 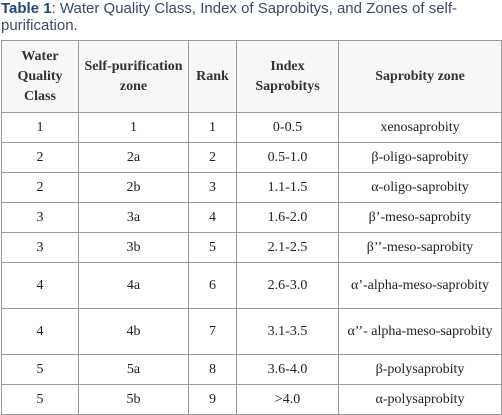 I want to click on table-cell: 2b, so click(x=133, y=187).